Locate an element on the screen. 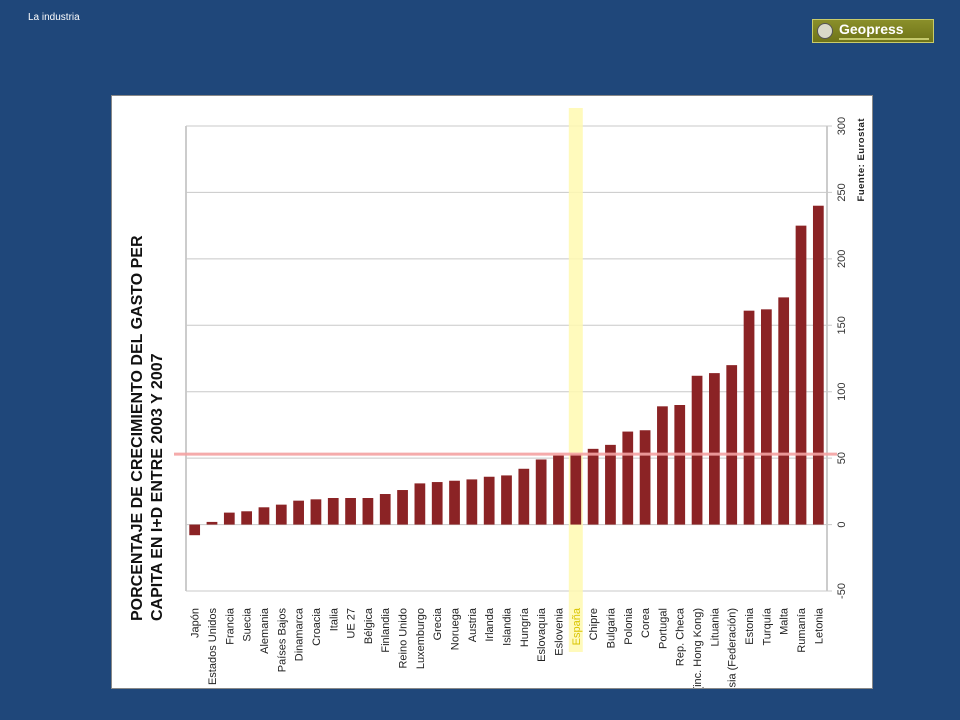 The image size is (960, 720). value-tick-label: 0 is located at coordinates (842, 525).